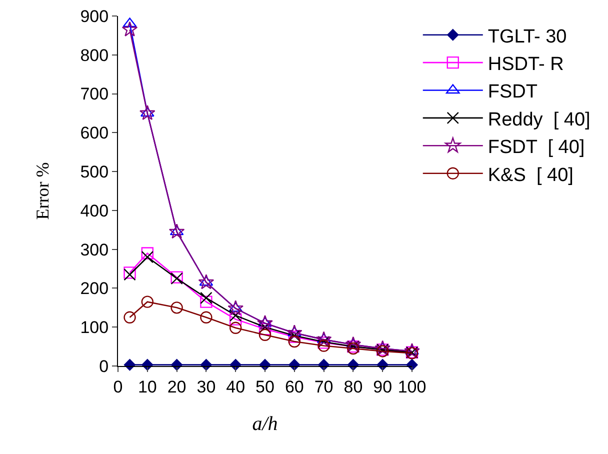  I want to click on x-tick-label: 30, so click(206, 386).